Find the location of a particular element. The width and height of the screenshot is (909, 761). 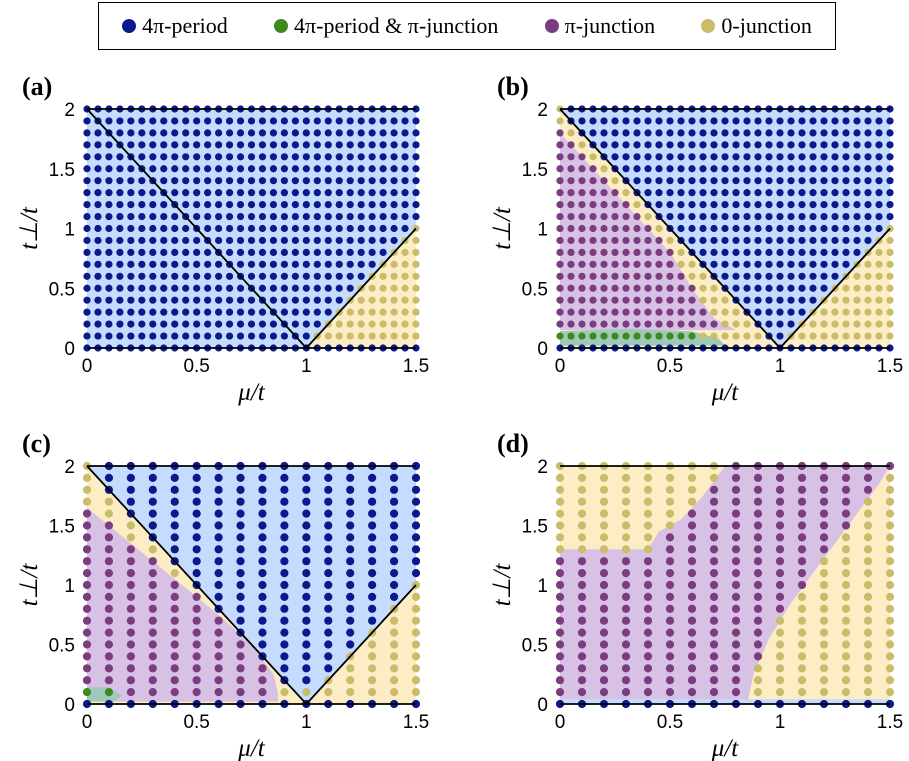

x-axis-label: μ/t is located at coordinates (725, 392).